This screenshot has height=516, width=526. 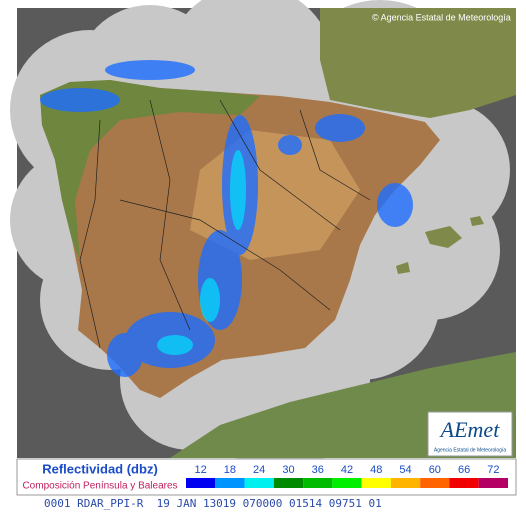 What do you see at coordinates (443, 237) in the screenshot?
I see `mallorca` at bounding box center [443, 237].